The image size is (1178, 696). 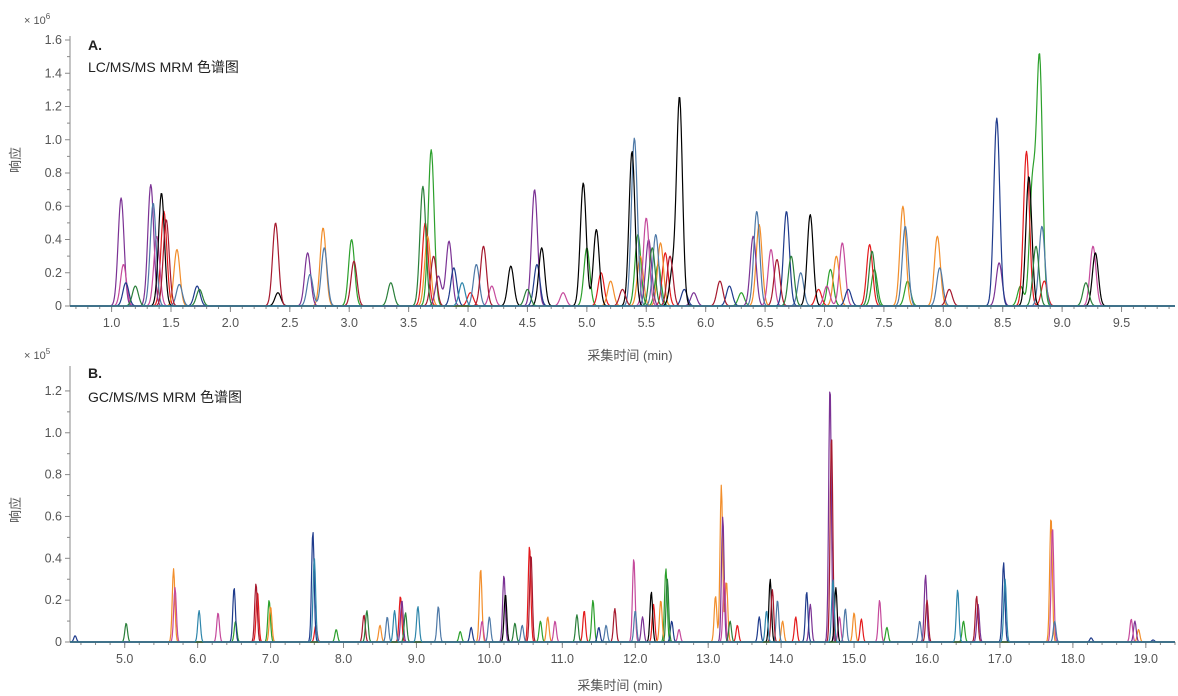 I want to click on x-tick-label: 16.0, so click(x=927, y=659).